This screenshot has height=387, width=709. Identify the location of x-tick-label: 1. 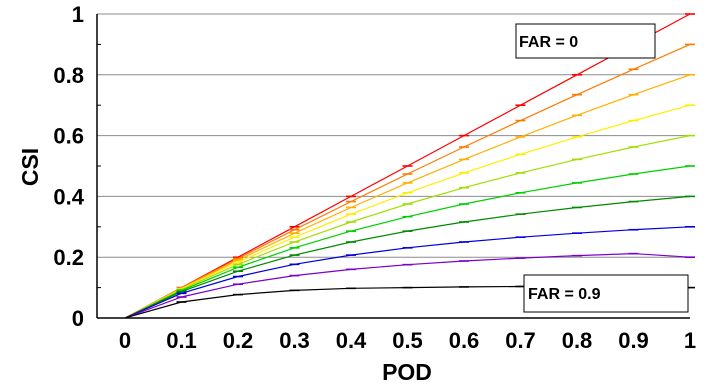
(690, 340).